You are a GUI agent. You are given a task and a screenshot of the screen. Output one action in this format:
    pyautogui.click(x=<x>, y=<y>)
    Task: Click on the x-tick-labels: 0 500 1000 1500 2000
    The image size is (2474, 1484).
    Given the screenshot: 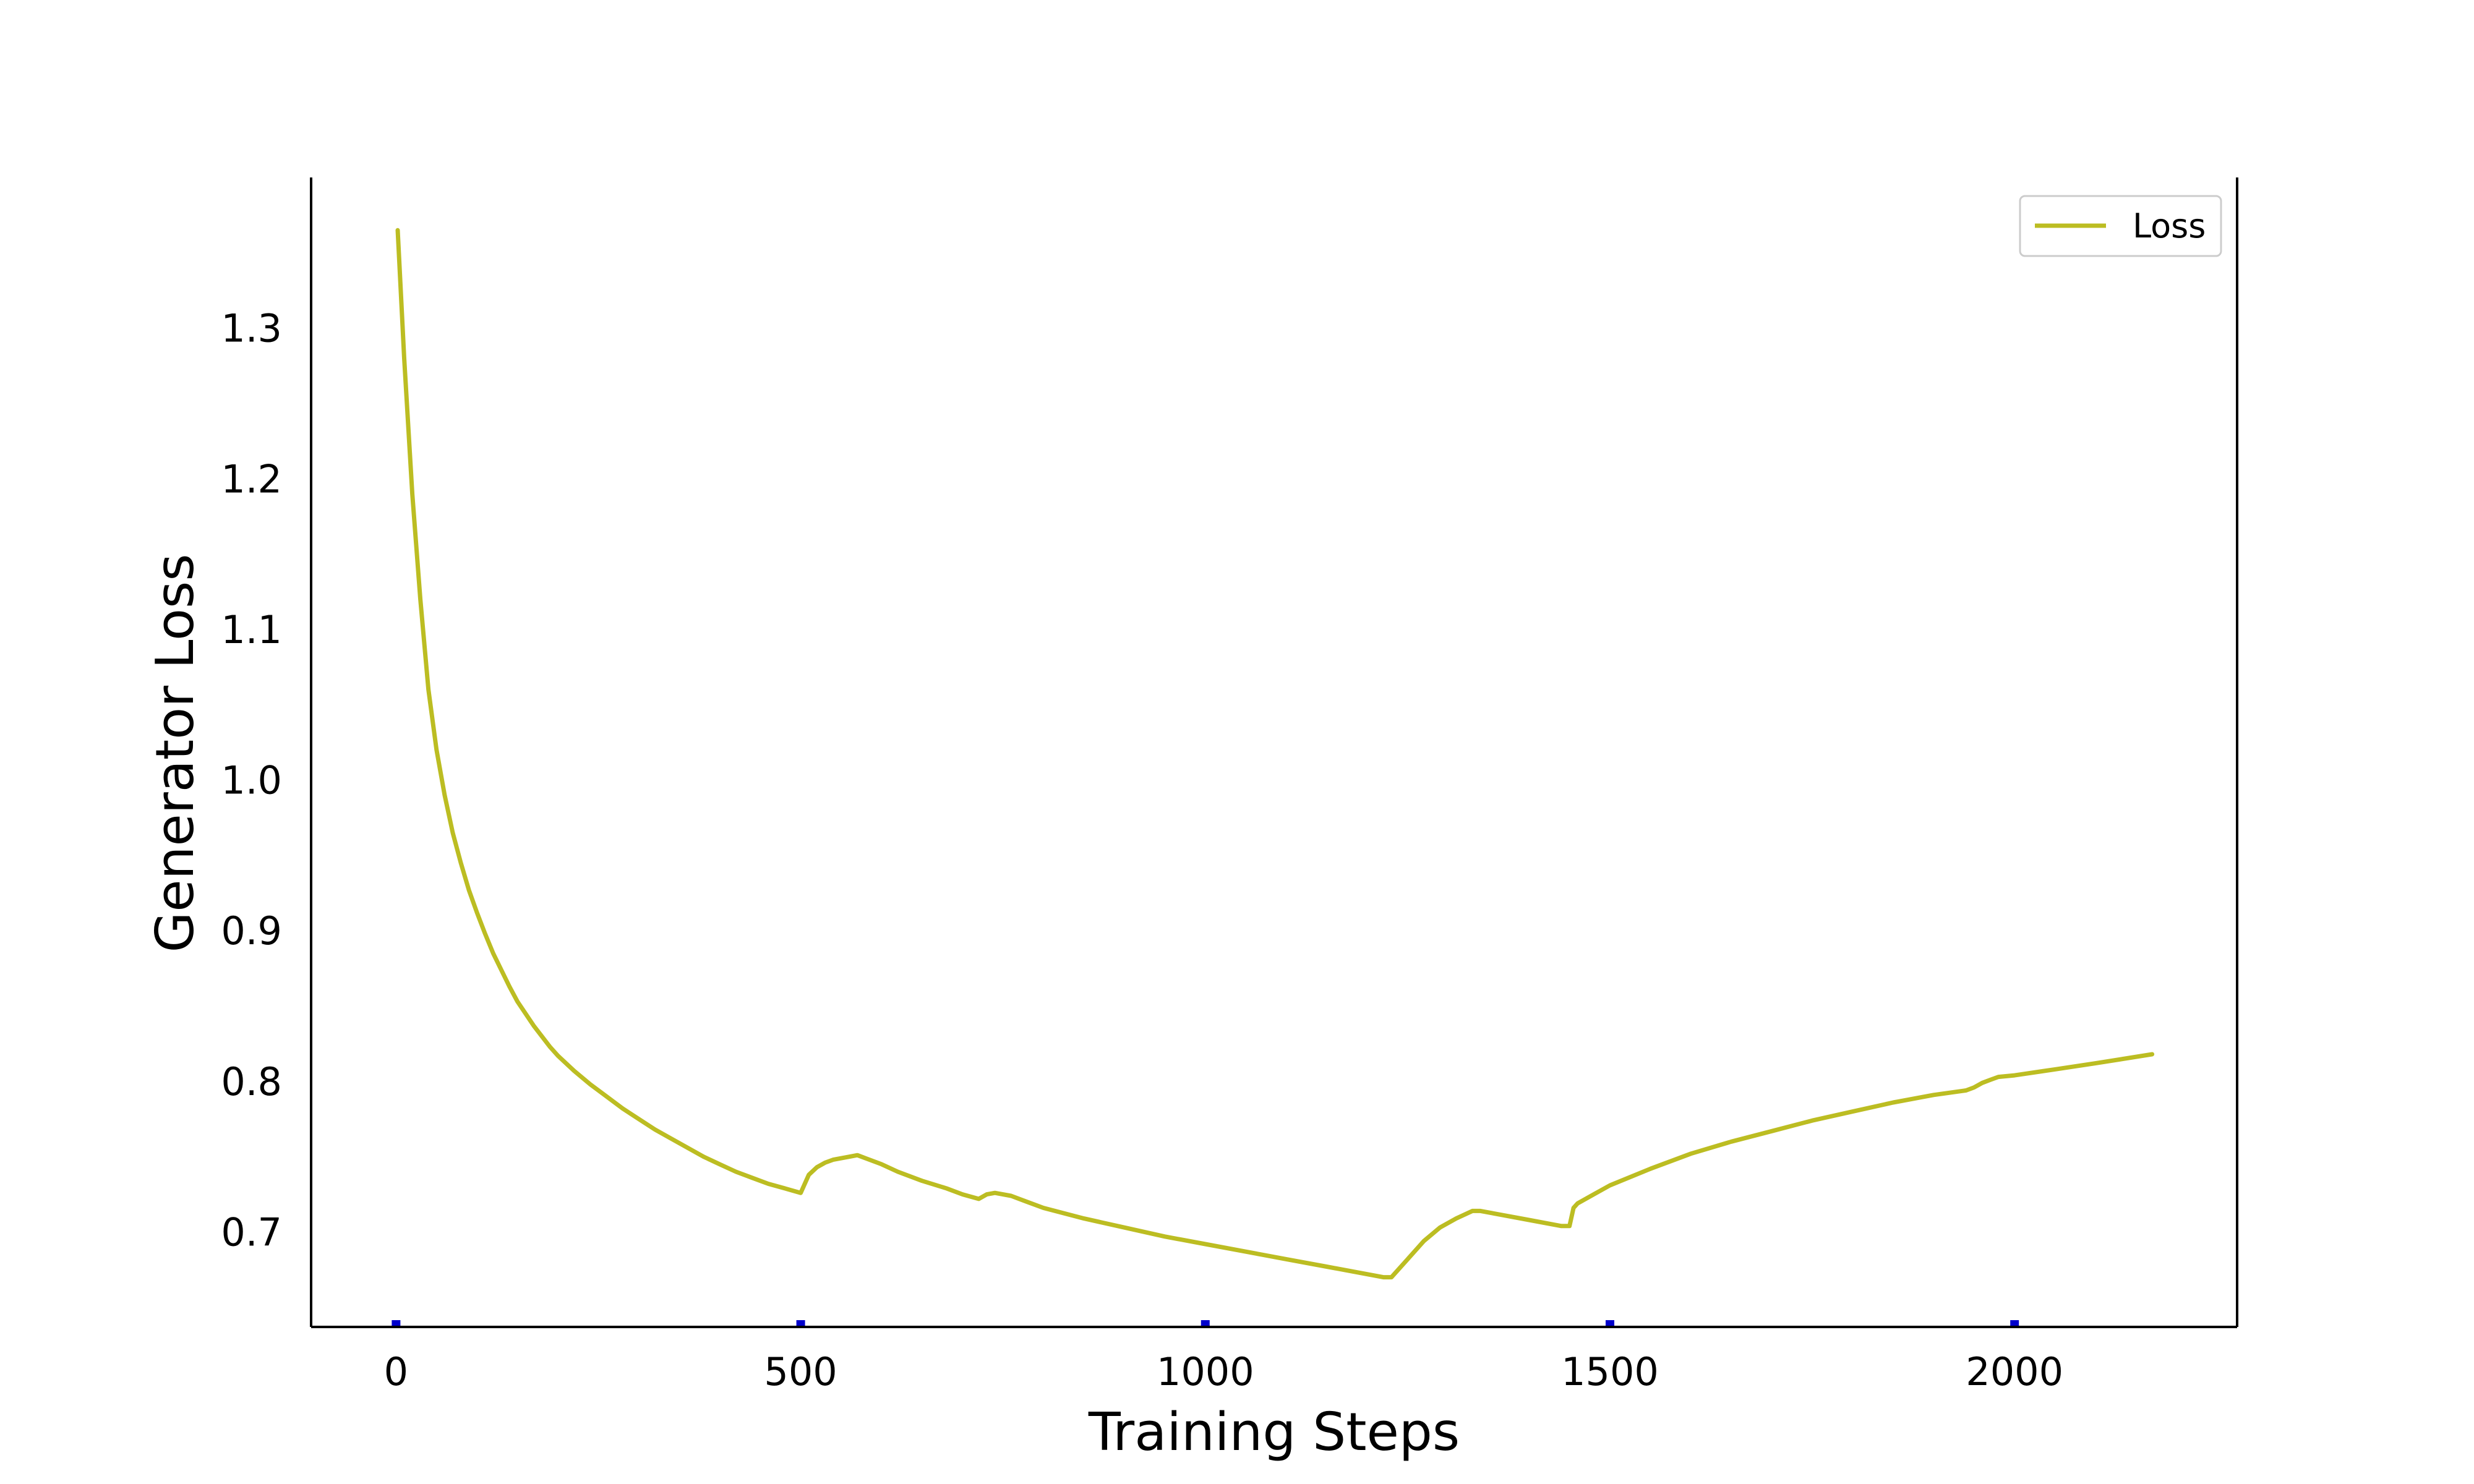 What is the action you would take?
    pyautogui.click(x=1223, y=1371)
    